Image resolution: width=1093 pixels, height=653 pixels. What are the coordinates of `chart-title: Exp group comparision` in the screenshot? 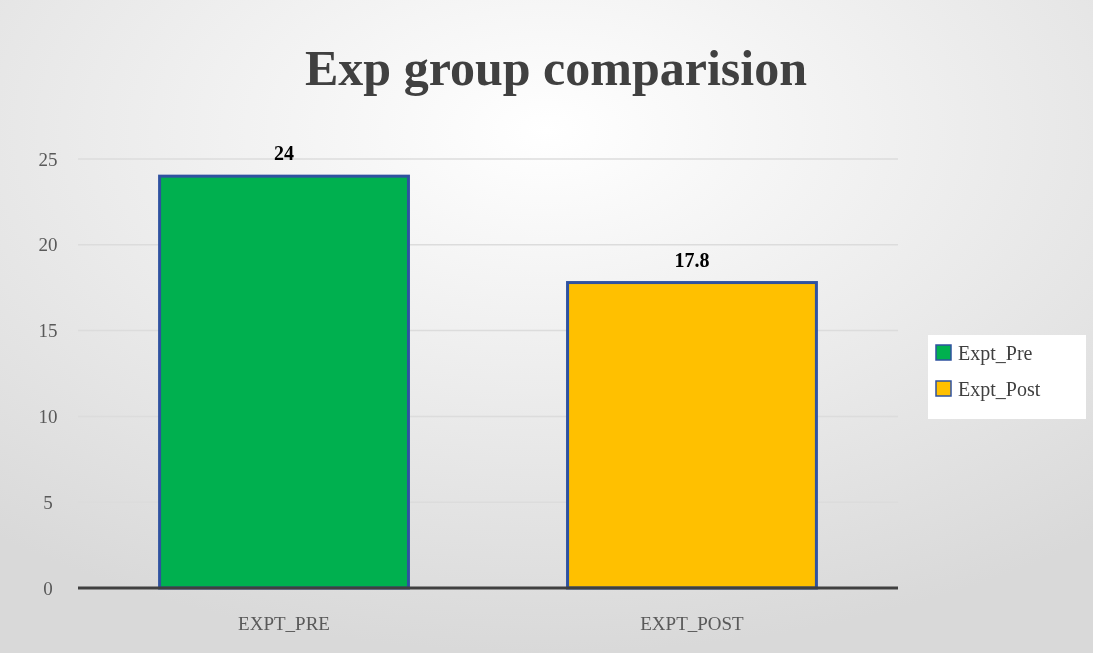 It's located at (556, 68).